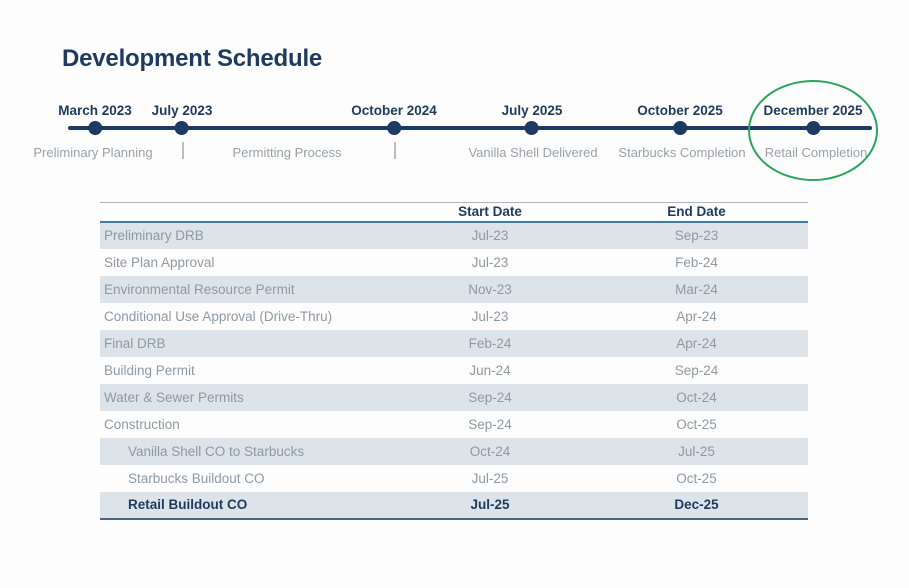 The image size is (909, 588). I want to click on table-row: Water & Sewer Permits Sep-24 Oct-24, so click(454, 397).